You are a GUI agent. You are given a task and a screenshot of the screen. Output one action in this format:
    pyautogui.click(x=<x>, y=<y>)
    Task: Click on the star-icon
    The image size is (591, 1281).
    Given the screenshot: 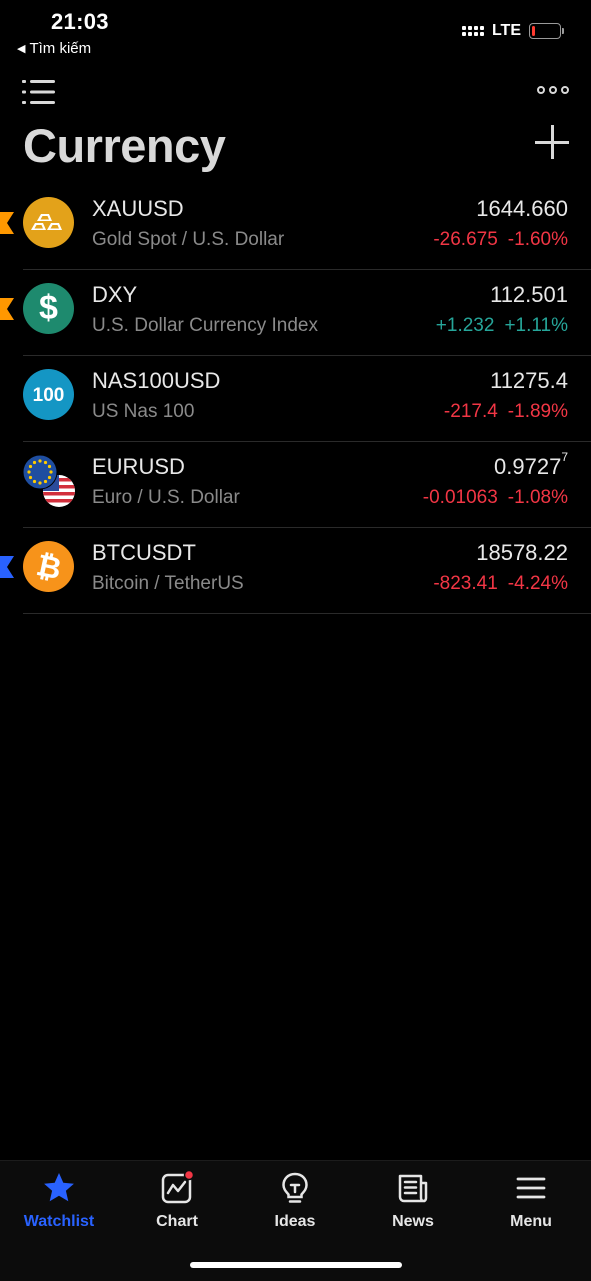 What is the action you would take?
    pyautogui.click(x=59, y=1187)
    